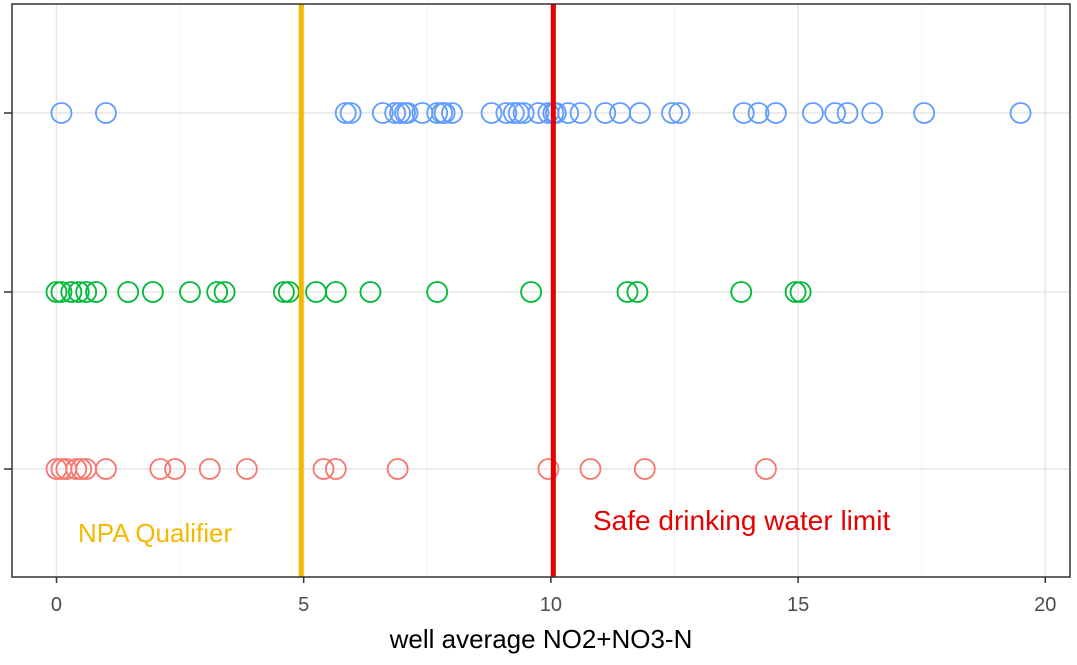 The height and width of the screenshot is (665, 1077). What do you see at coordinates (741, 520) in the screenshot?
I see `safe-drinking-water-limit-label: Safe drinking water limit` at bounding box center [741, 520].